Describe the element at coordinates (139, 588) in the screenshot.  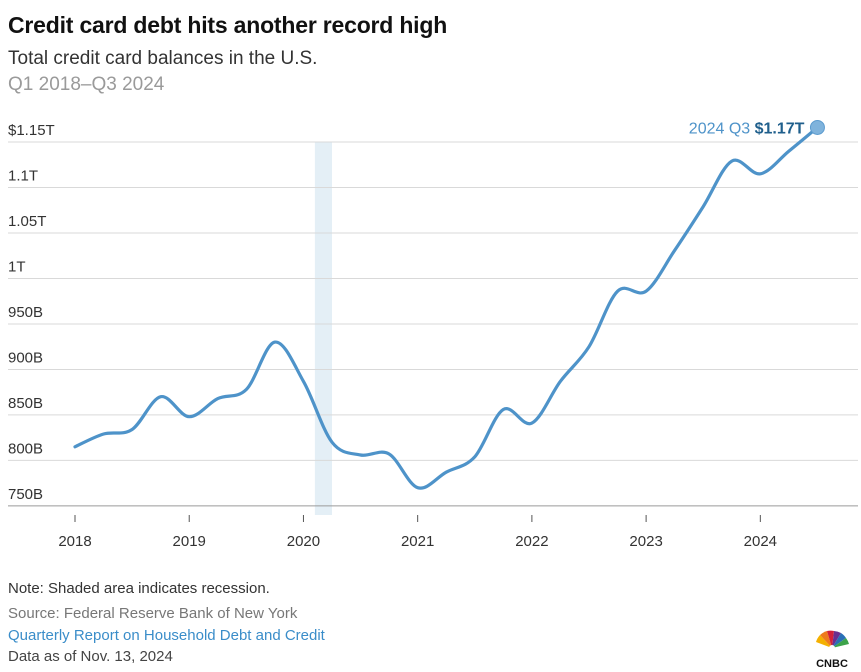
I see `footer-note: Note: Shaded area indicates recession.` at that location.